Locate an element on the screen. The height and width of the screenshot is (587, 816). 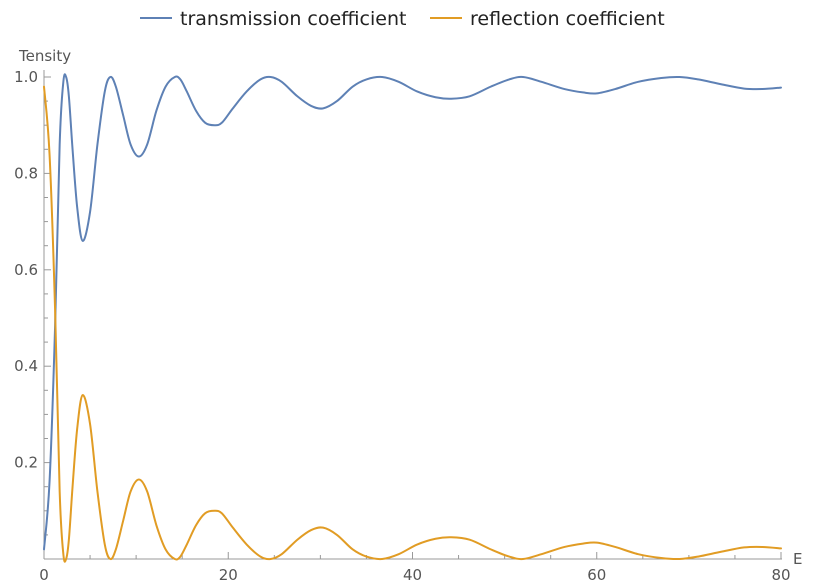
legend-label-transmission: transmission coefficient is located at coordinates (293, 19).